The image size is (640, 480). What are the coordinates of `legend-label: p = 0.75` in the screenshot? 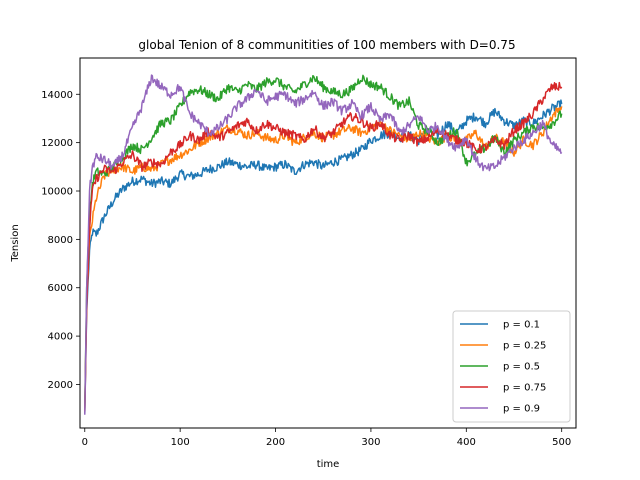 It's located at (524, 388).